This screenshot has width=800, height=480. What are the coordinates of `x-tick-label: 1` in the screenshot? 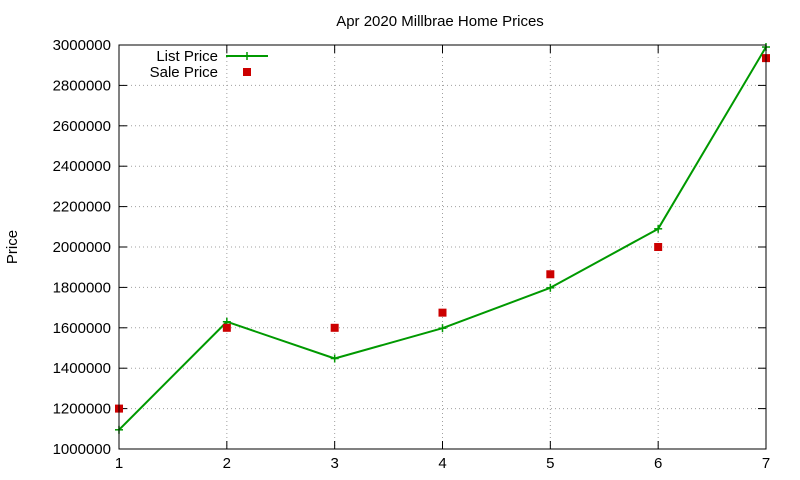 It's located at (119, 463).